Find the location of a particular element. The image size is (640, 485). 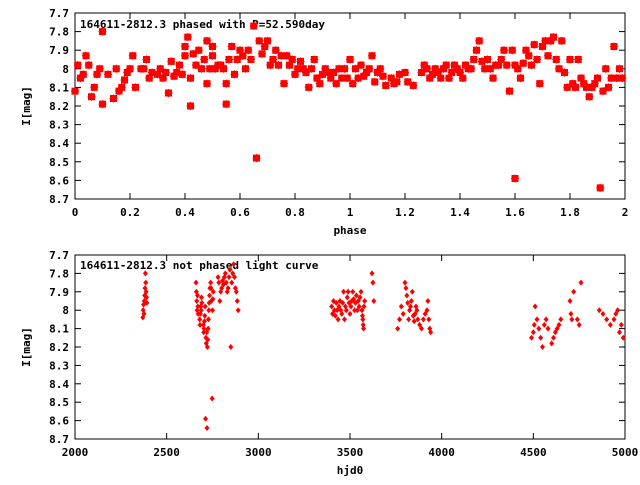

phased-xtick-label: 2 is located at coordinates (625, 212).